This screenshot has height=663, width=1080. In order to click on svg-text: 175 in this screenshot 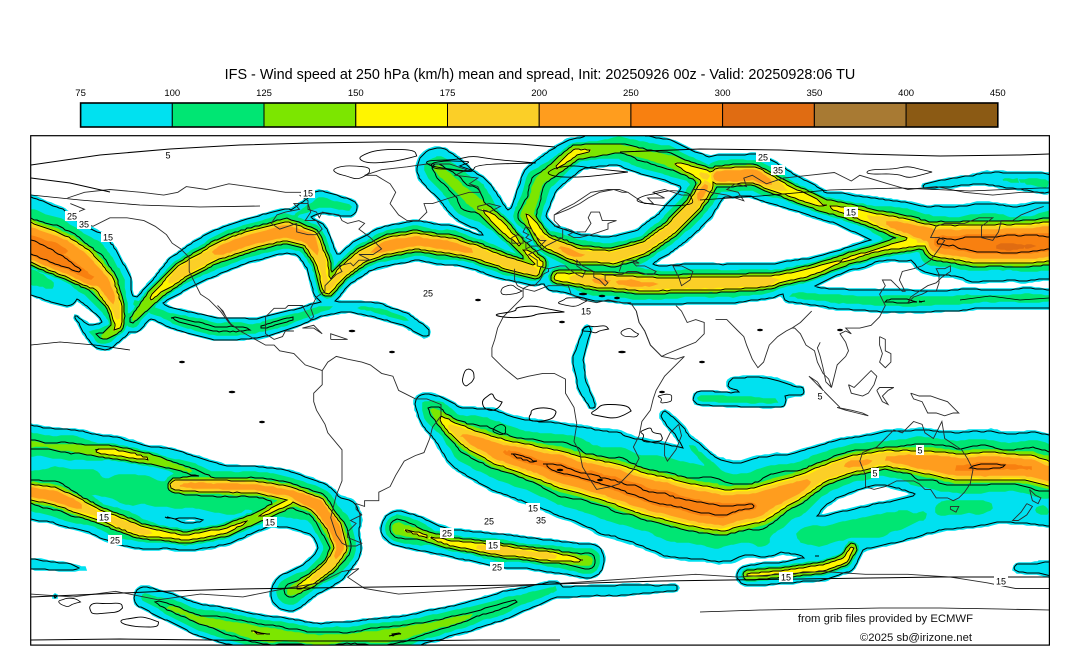, I will do `click(448, 93)`.